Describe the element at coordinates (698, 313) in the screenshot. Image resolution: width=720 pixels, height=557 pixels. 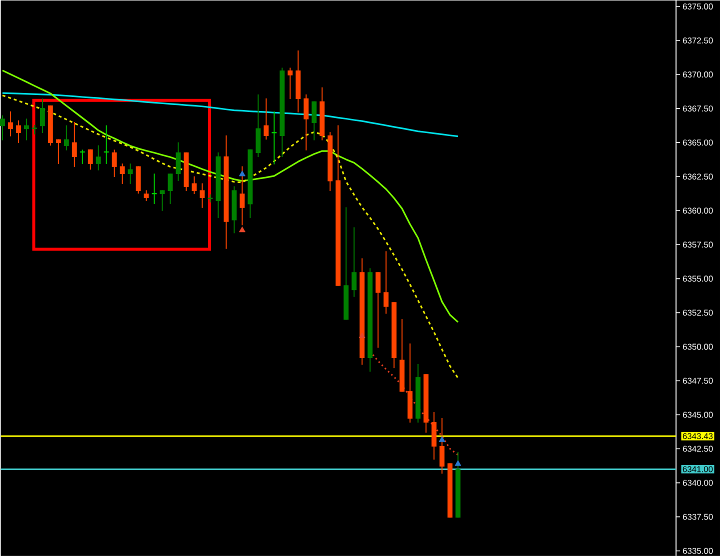
I see `y-tick-label: 6352.50` at that location.